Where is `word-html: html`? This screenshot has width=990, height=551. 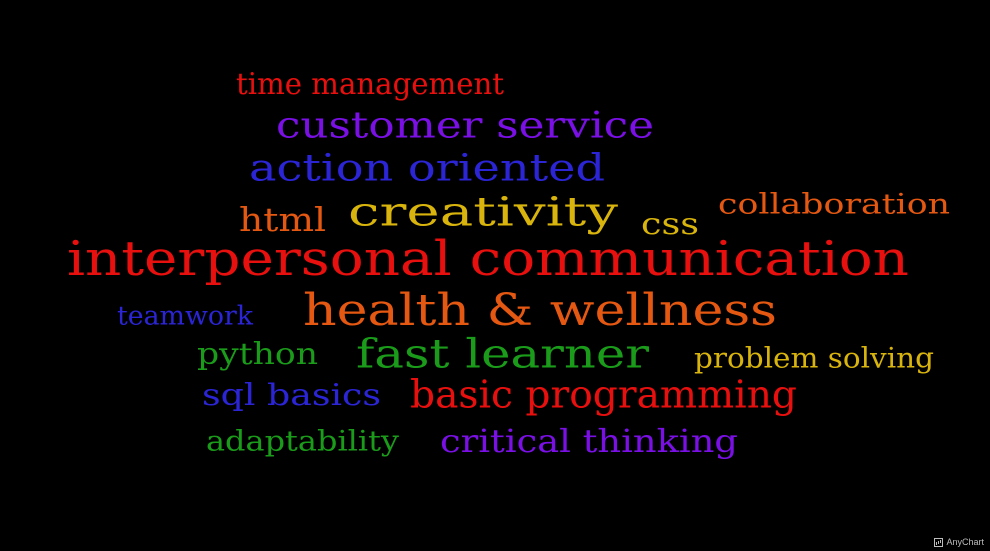 word-html: html is located at coordinates (282, 220).